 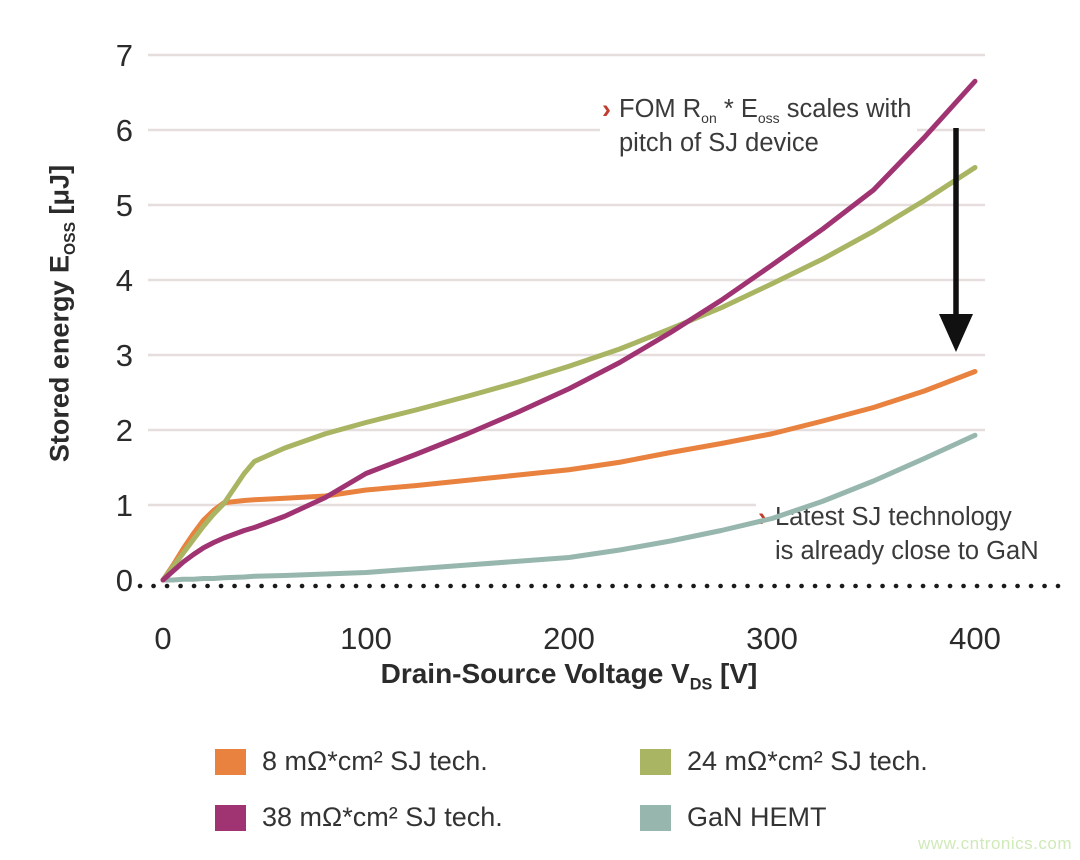 I want to click on legend-item: 8 mΩ*cm² SJ tech., so click(x=427, y=761).